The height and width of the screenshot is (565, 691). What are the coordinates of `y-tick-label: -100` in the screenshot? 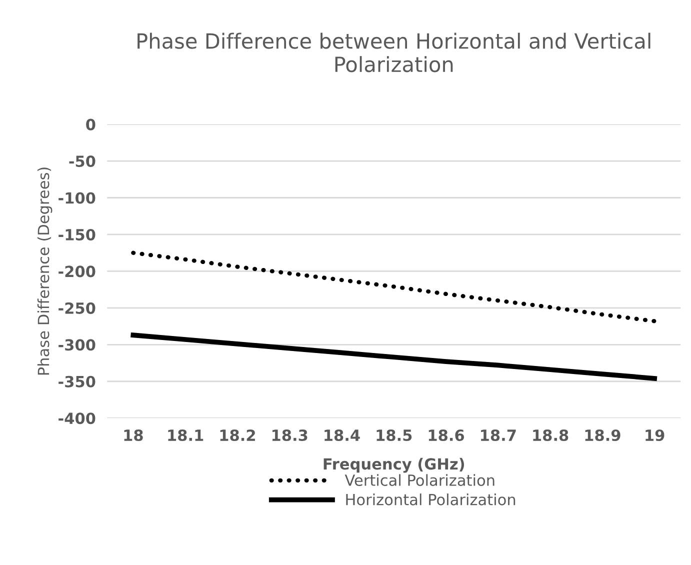 It's located at (77, 198).